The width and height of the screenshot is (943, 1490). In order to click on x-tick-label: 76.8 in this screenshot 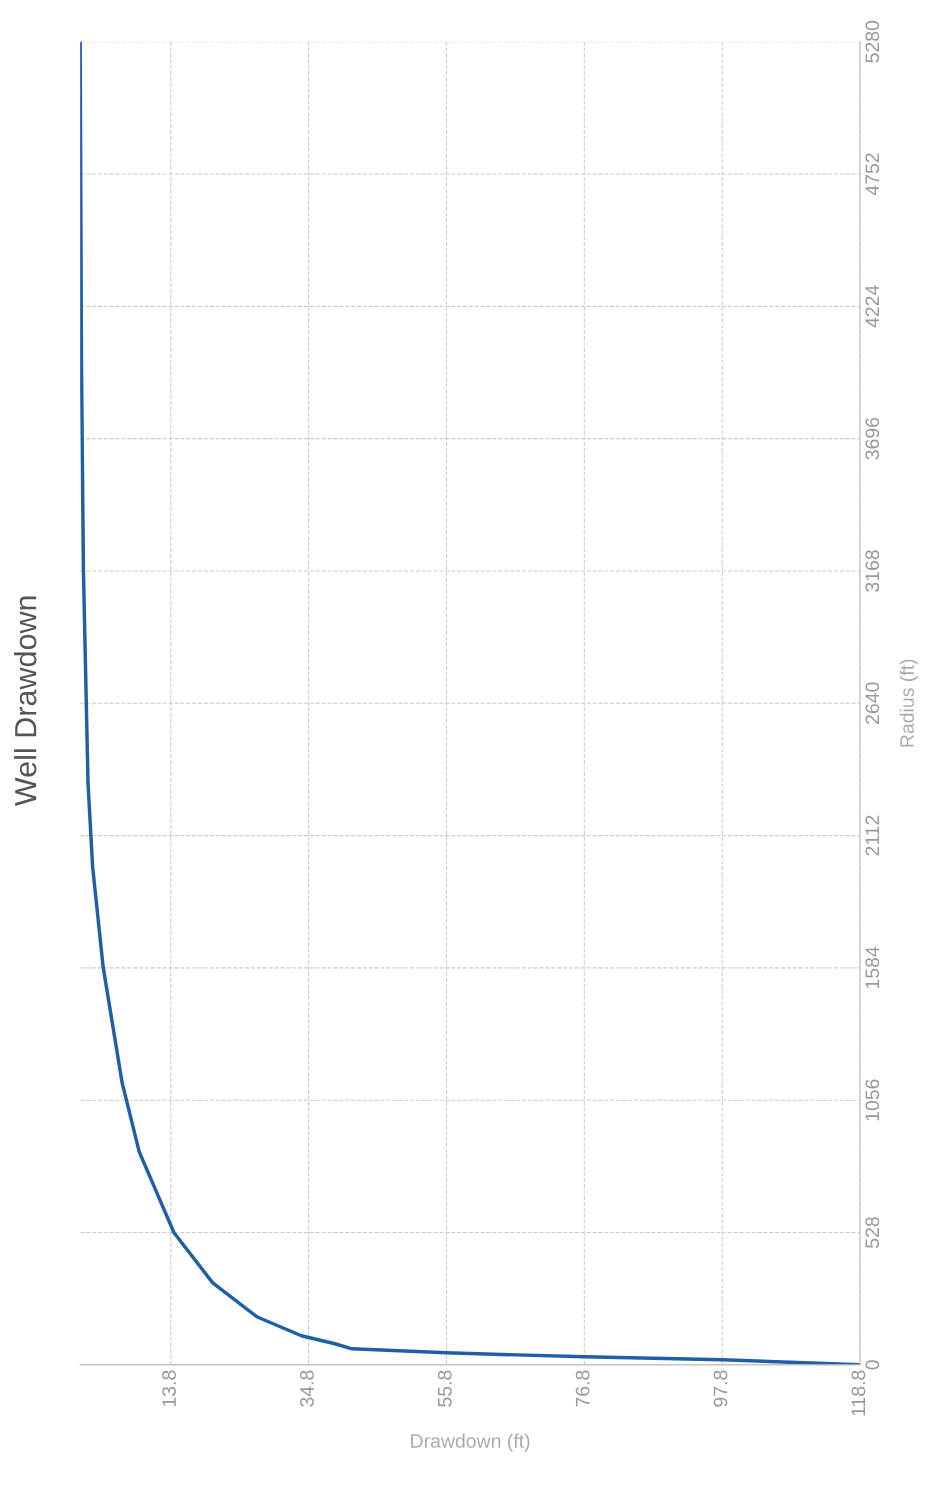, I will do `click(582, 1388)`.